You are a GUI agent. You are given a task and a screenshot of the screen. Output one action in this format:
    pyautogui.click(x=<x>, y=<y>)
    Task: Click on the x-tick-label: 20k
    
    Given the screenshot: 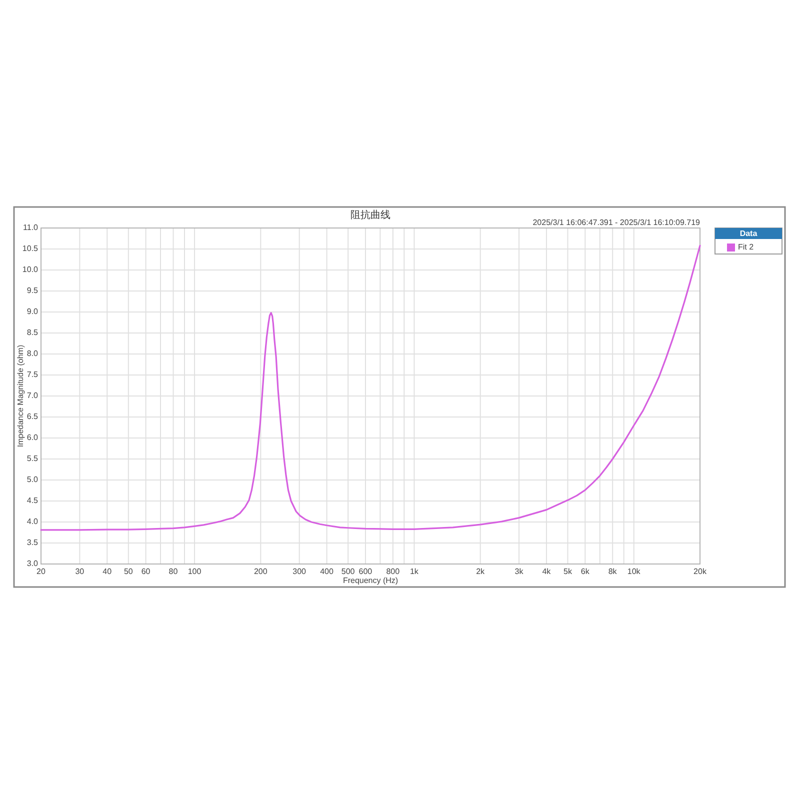 What is the action you would take?
    pyautogui.click(x=701, y=571)
    